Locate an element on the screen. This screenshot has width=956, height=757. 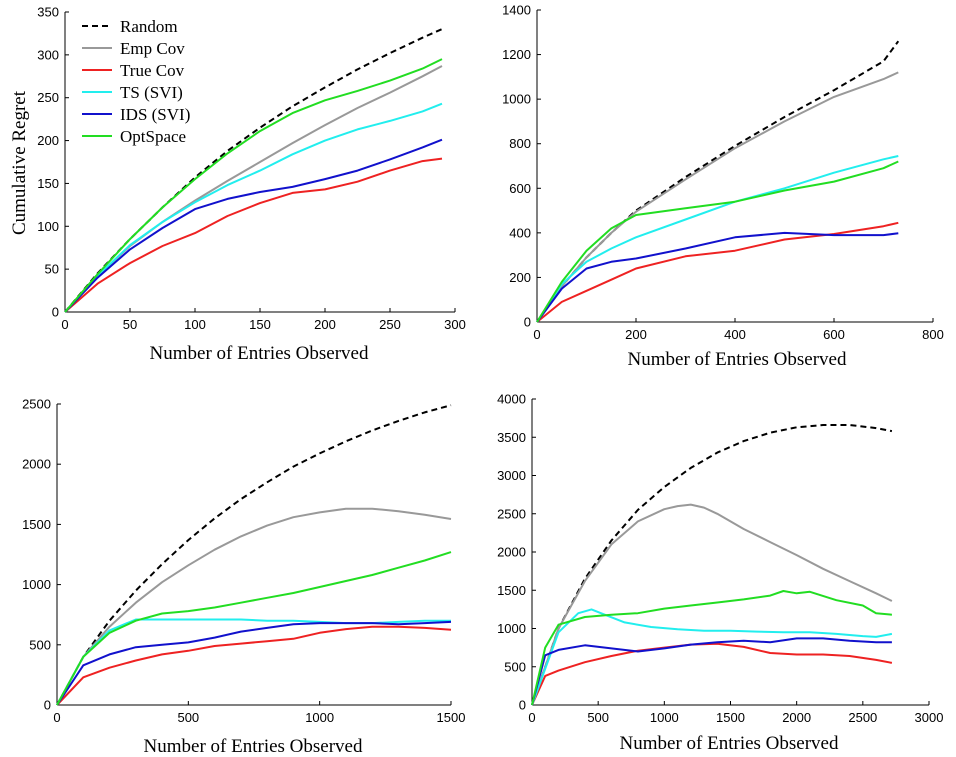
y-tick-label: 1200 is located at coordinates (516, 54).